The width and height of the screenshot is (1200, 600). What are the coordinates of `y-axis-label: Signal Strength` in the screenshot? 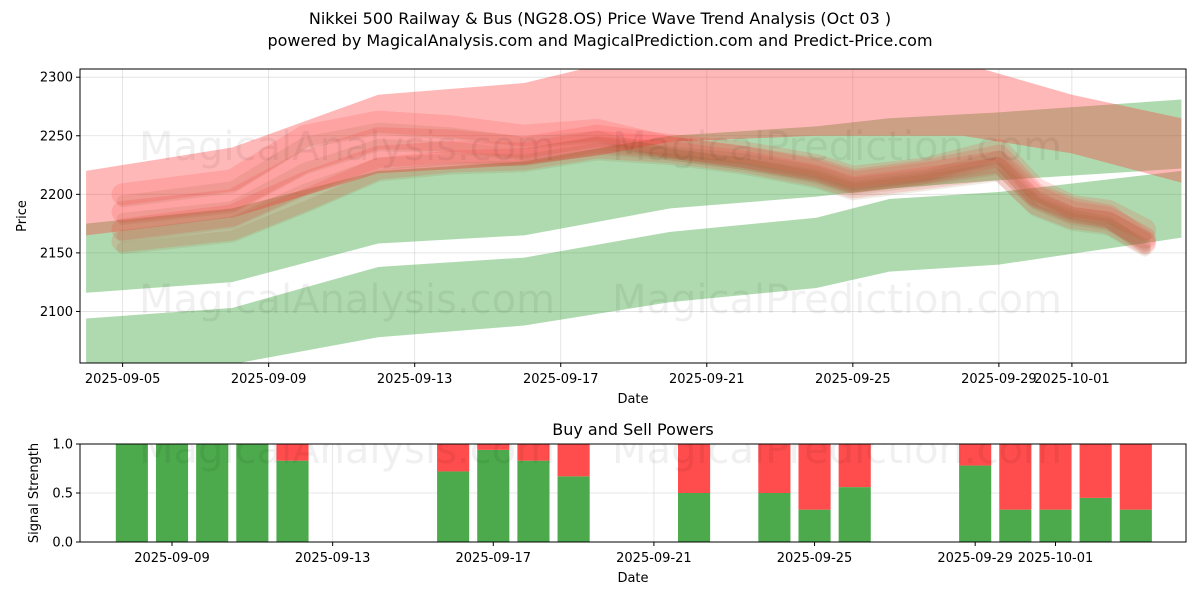 It's located at (34, 493).